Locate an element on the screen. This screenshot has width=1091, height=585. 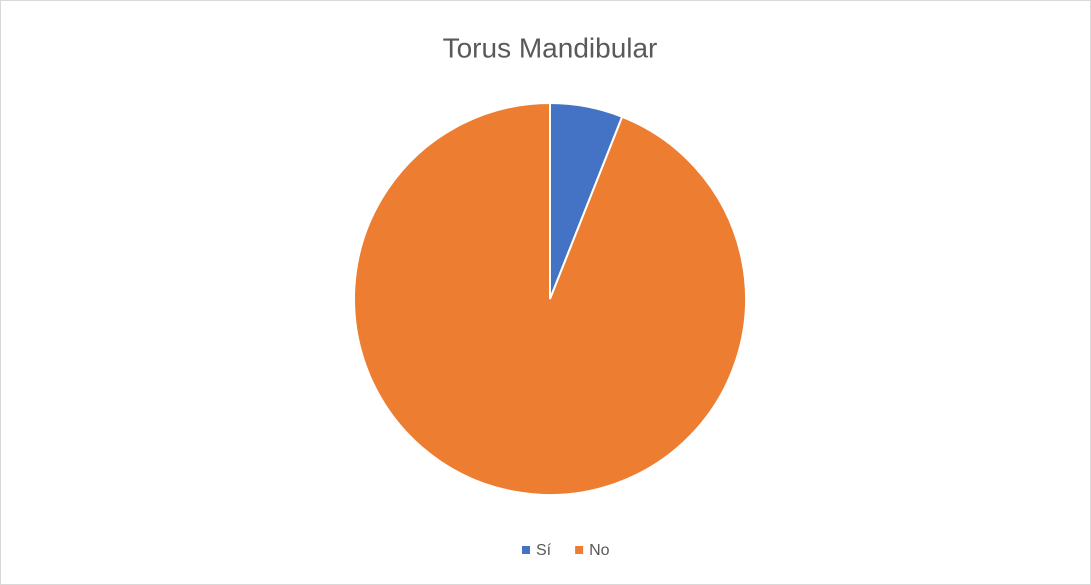
chart-title: Torus Mandibular is located at coordinates (550, 47).